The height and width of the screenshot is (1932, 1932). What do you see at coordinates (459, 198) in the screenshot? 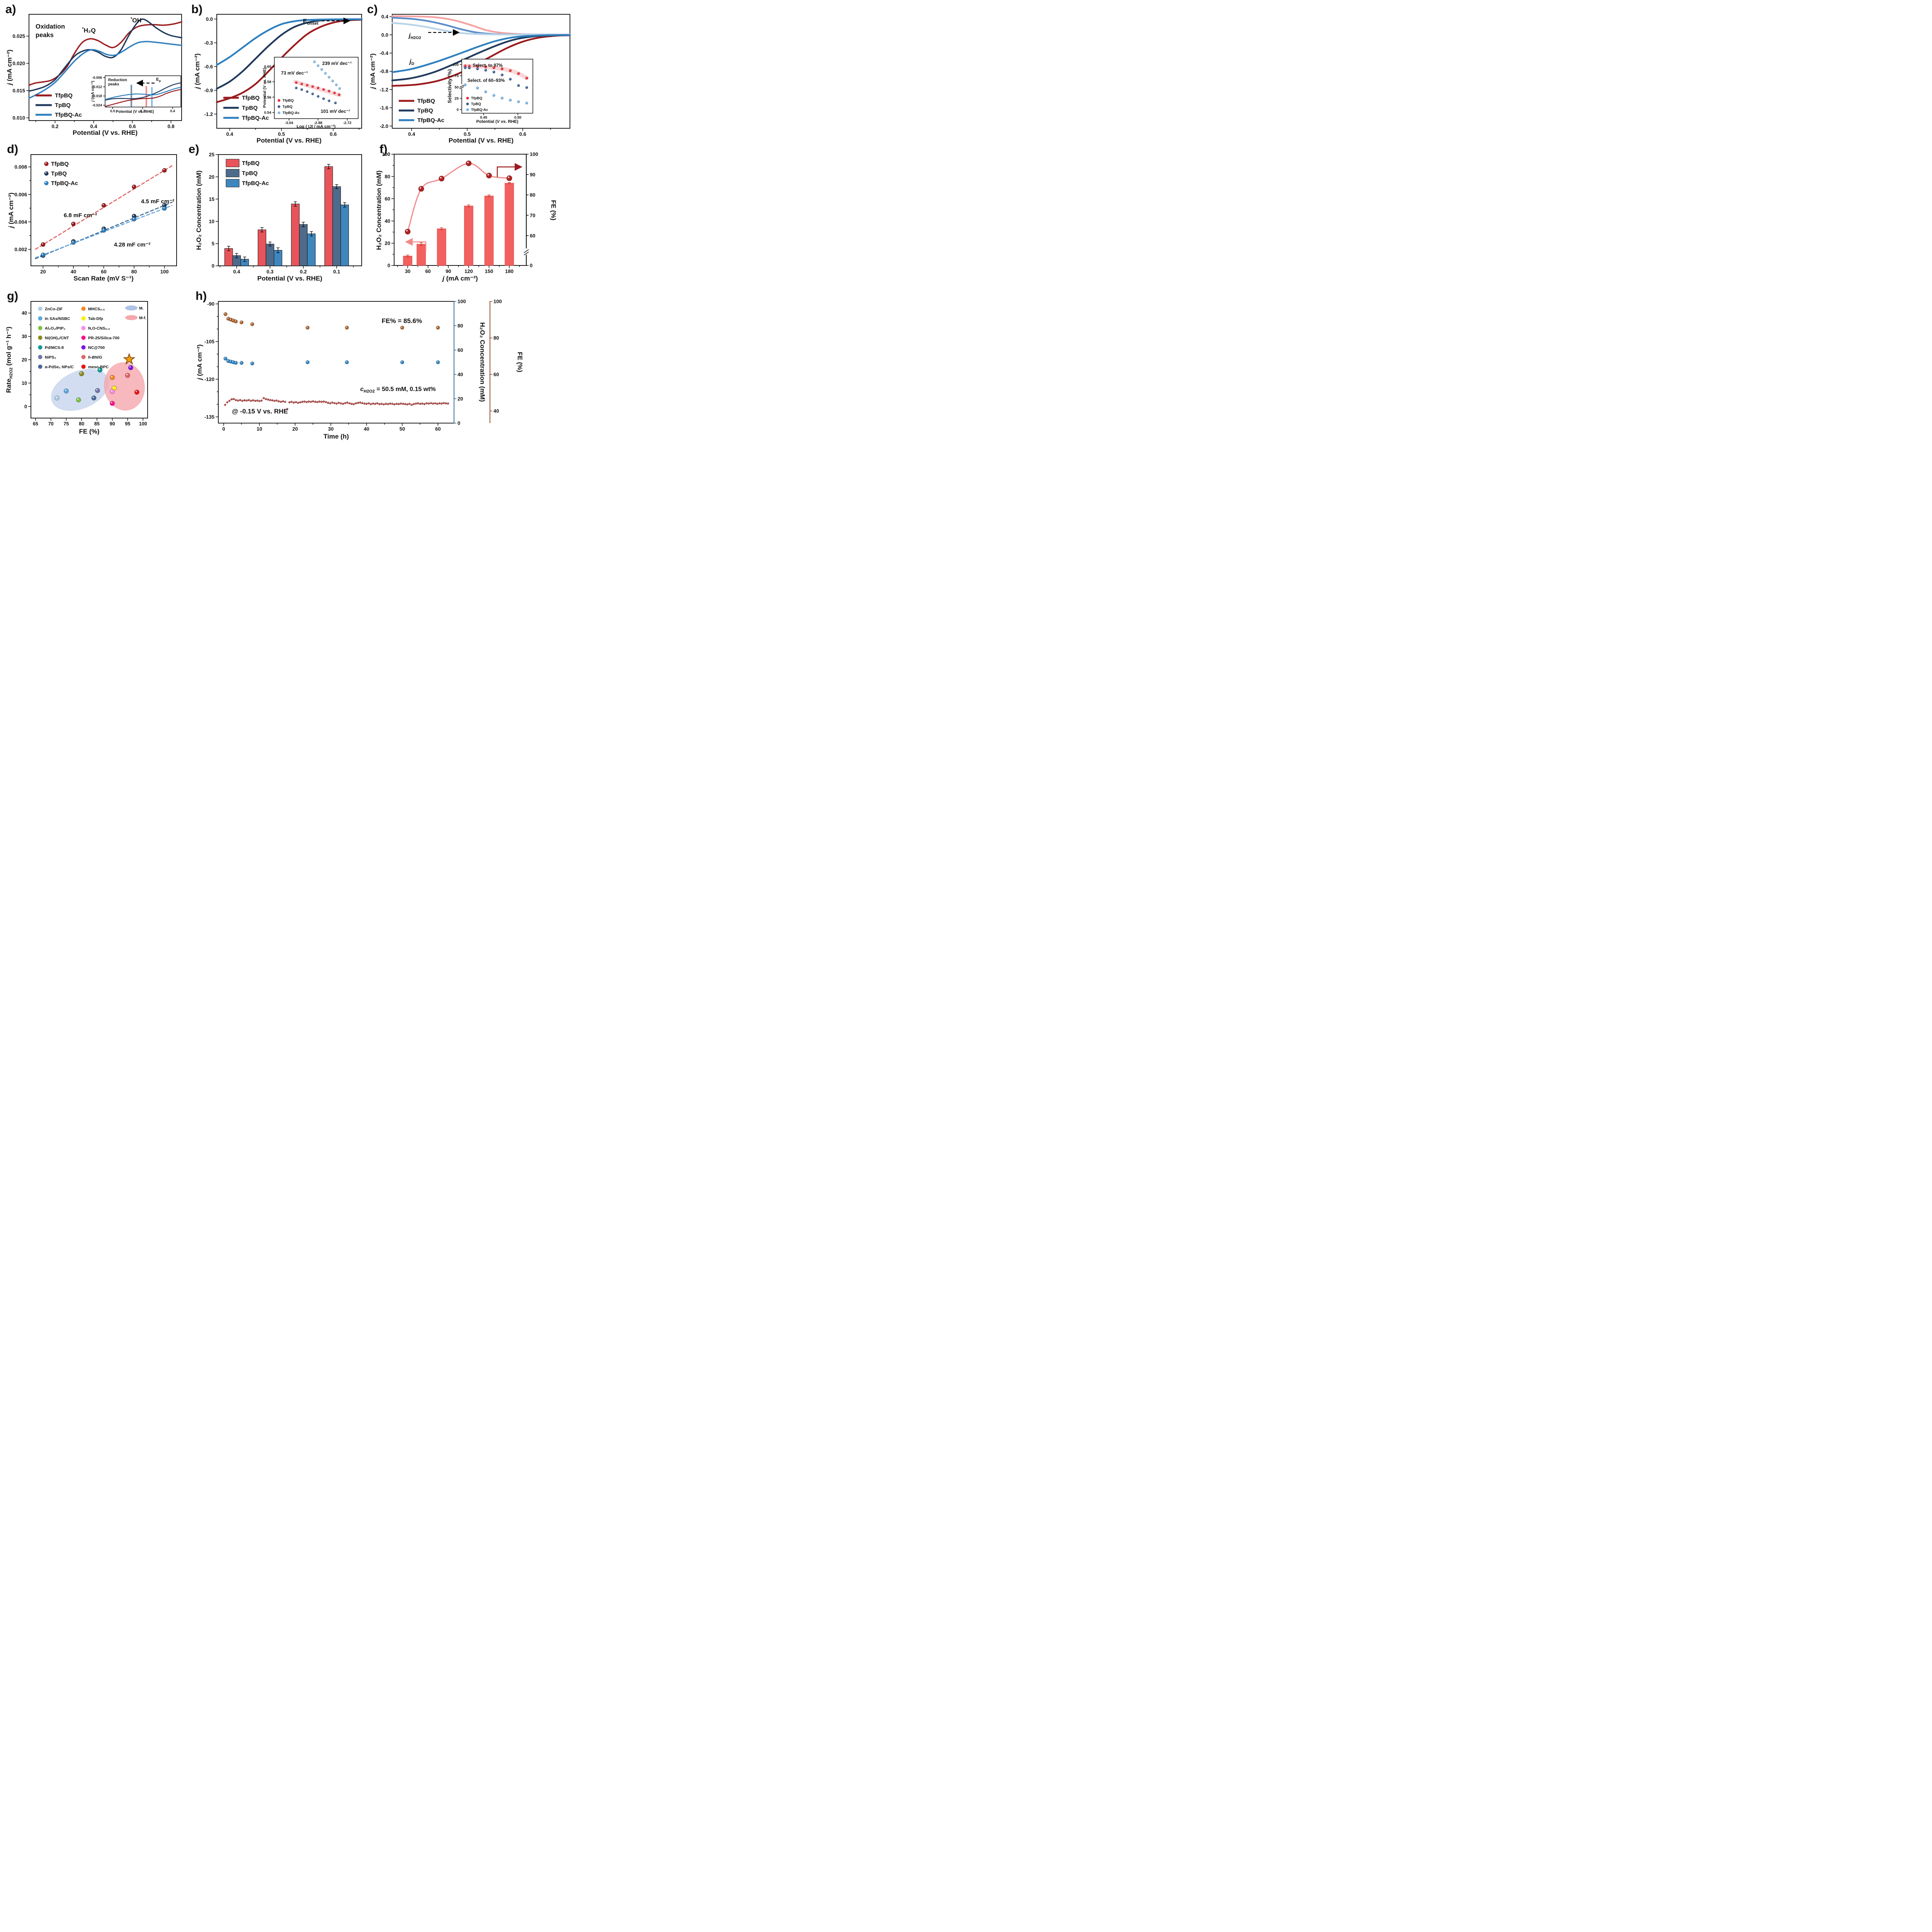
I see `series-line-FE-curve` at bounding box center [459, 198].